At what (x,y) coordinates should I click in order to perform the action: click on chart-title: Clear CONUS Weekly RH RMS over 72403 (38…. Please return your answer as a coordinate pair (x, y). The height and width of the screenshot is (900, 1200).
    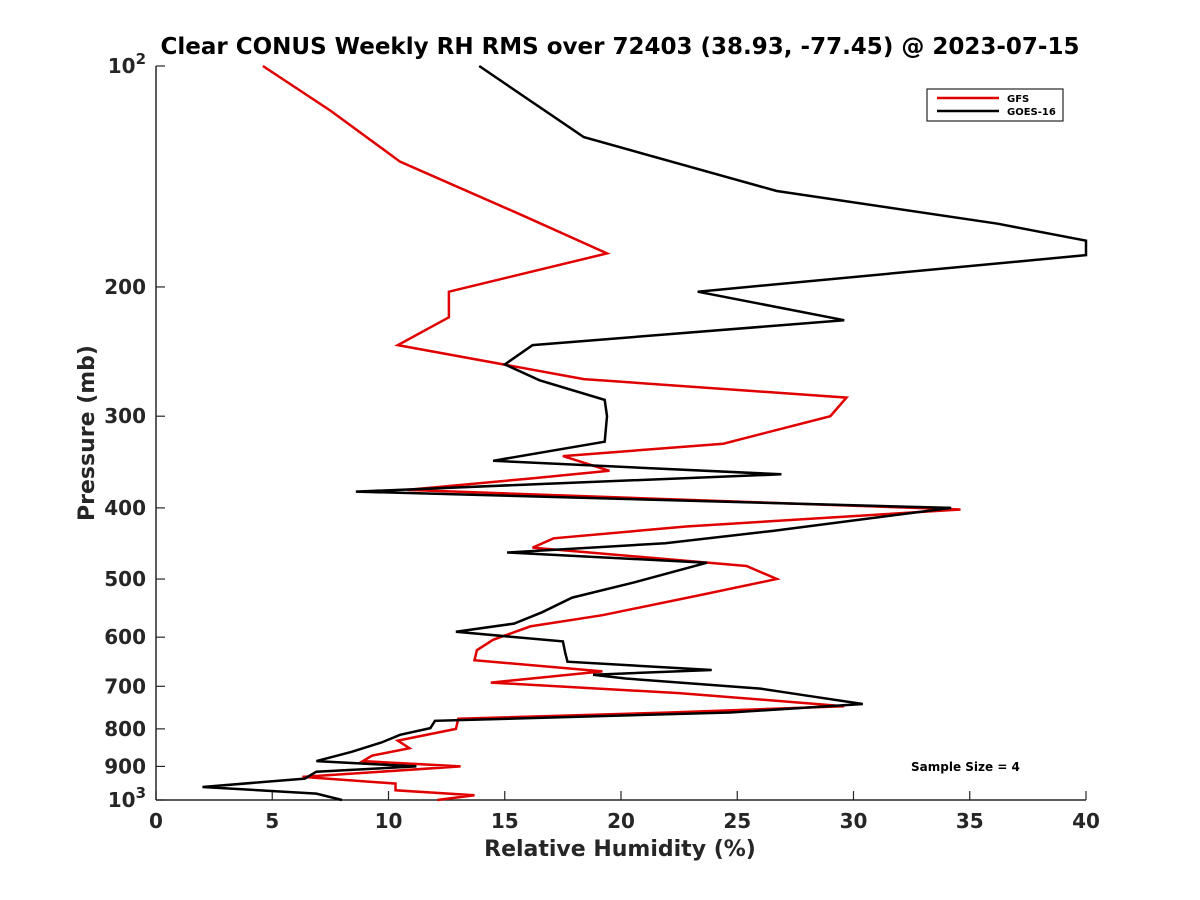
    Looking at the image, I should click on (620, 47).